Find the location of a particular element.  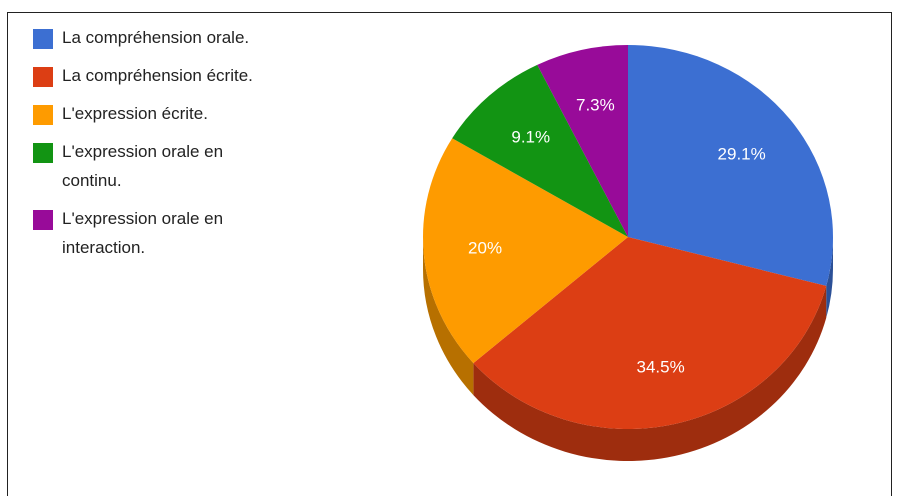

legend-label: L'expression orale en continu. is located at coordinates (143, 166).